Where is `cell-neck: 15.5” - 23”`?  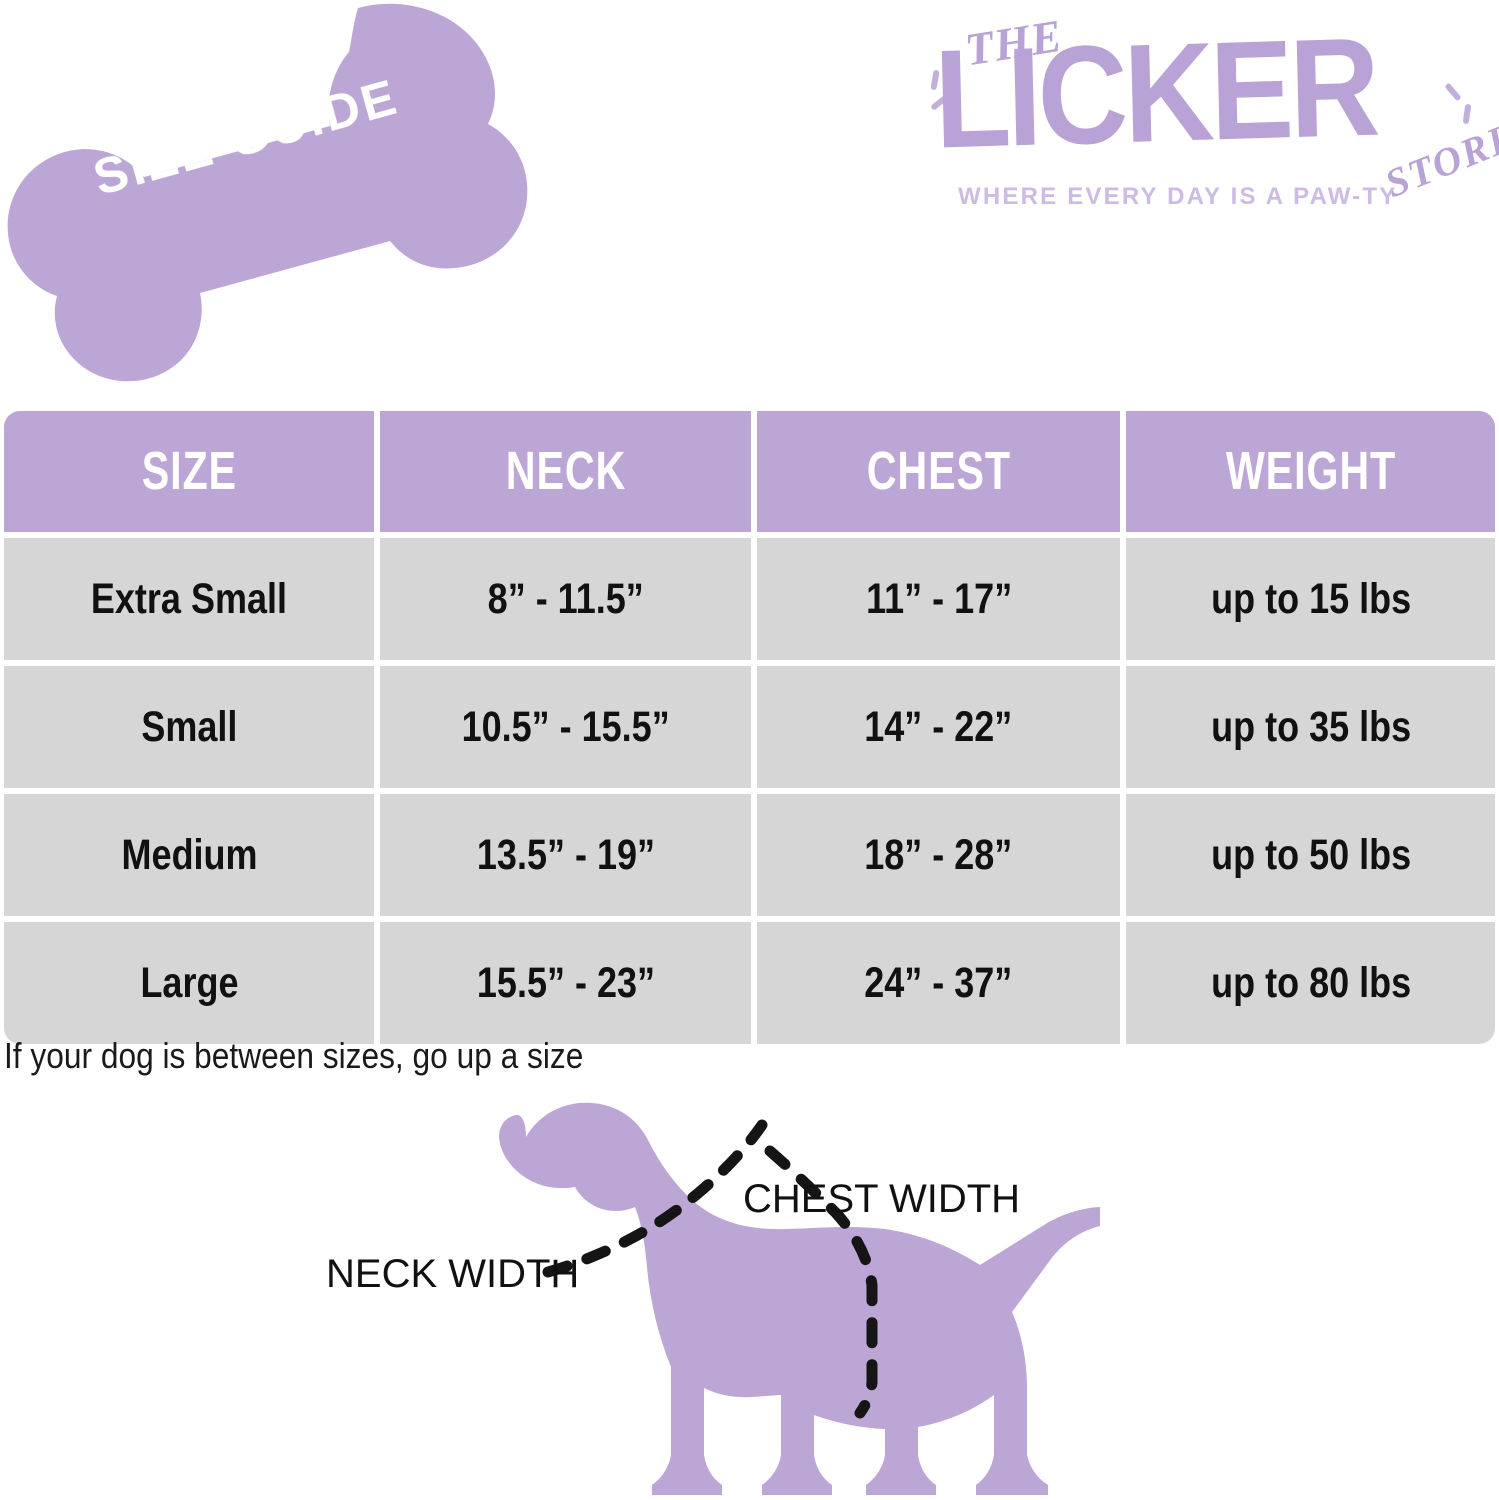
cell-neck: 15.5” - 23” is located at coordinates (565, 983).